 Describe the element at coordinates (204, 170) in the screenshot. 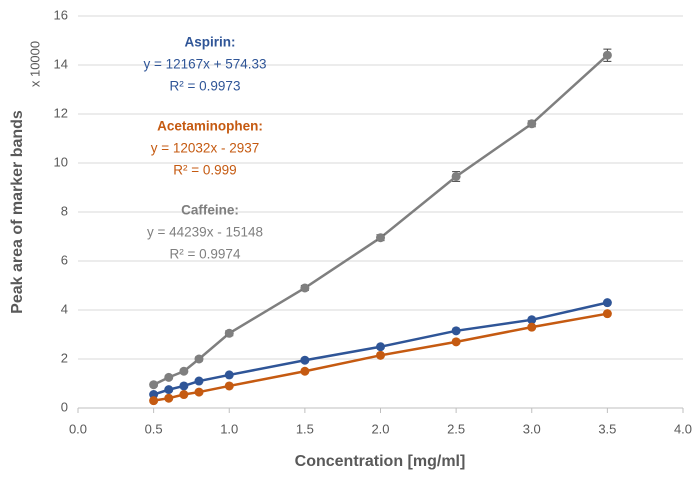

I see `r-squared: R² = 0.999` at that location.